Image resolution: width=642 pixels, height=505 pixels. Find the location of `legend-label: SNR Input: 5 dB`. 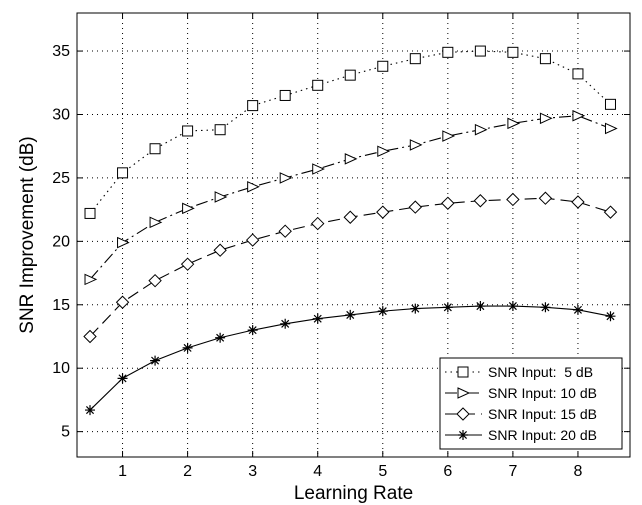

legend-label: SNR Input: 5 dB is located at coordinates (540, 372).